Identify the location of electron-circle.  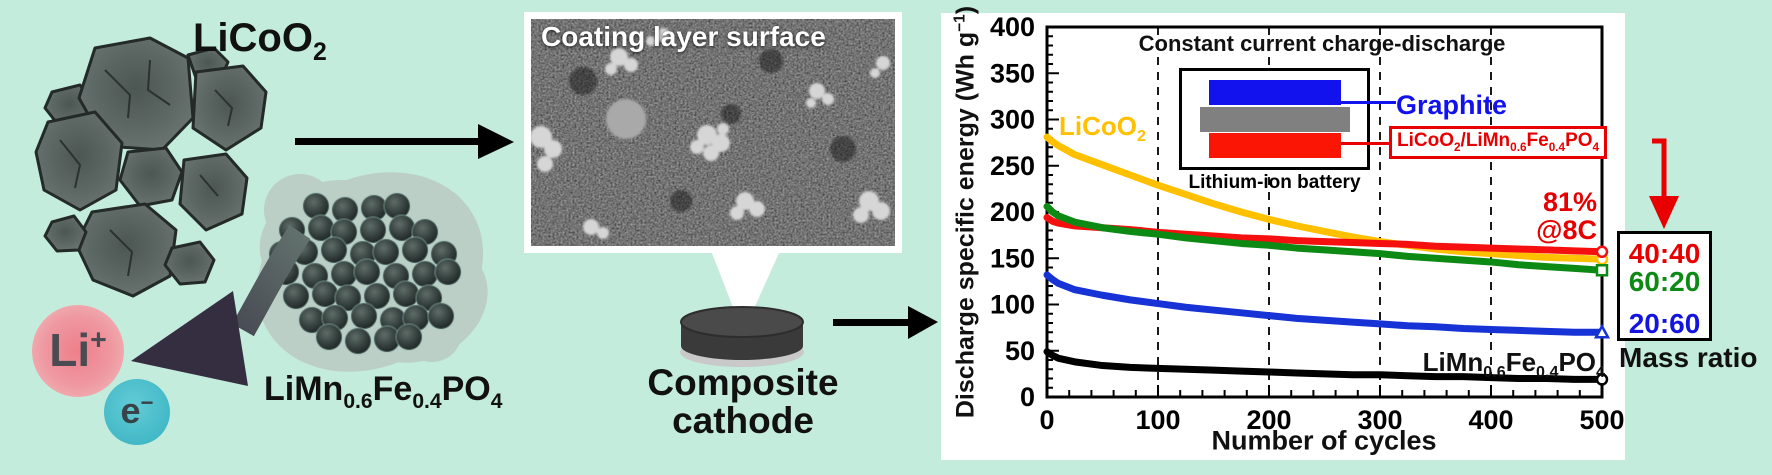
(137, 412).